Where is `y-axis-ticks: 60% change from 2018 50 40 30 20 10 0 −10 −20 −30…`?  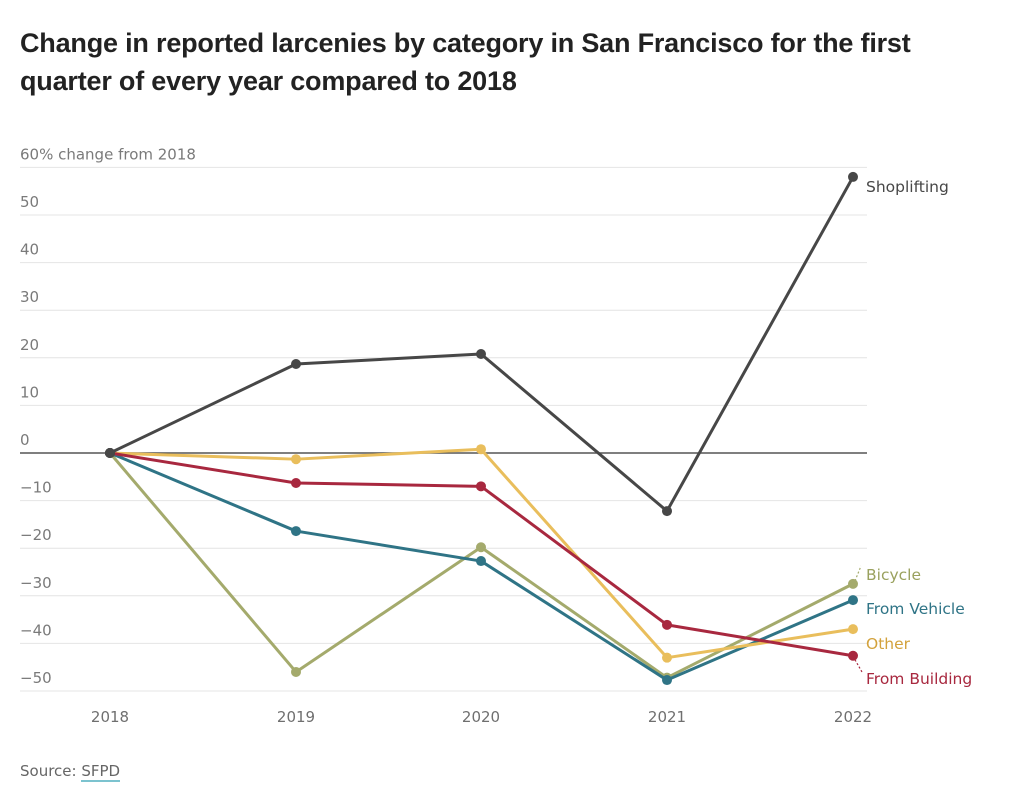
y-axis-ticks: 60% change from 2018 50 40 30 20 10 0 −10 −20 −30… is located at coordinates (108, 416).